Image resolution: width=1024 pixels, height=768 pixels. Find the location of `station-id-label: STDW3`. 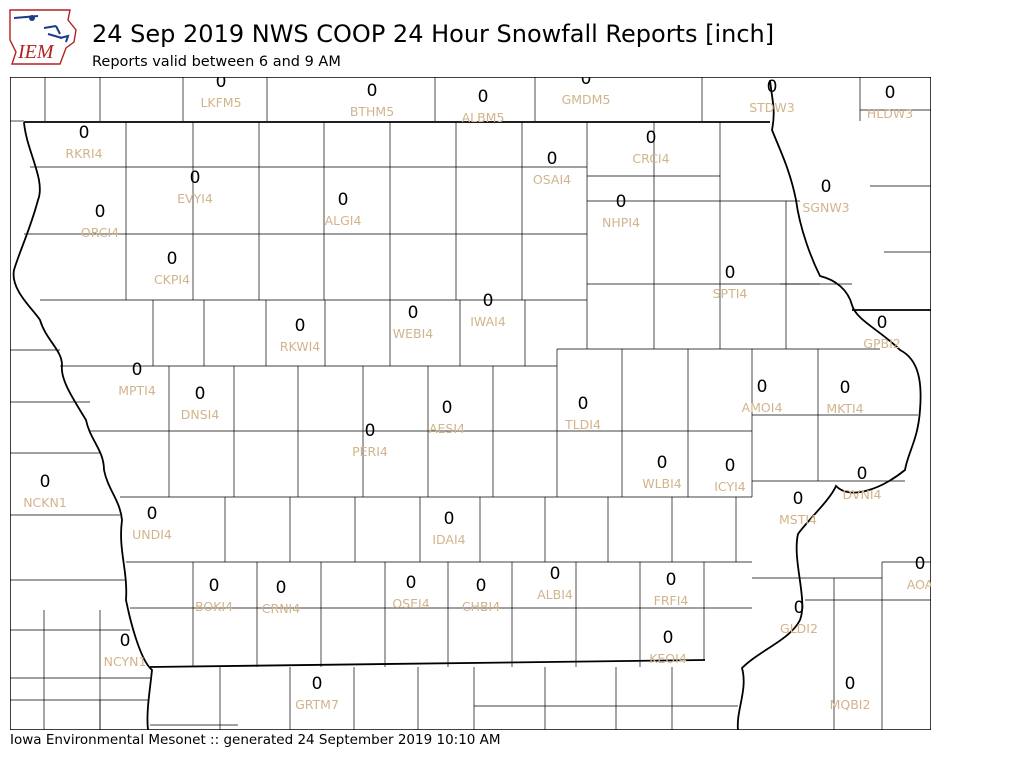

station-id-label: STDW3 is located at coordinates (772, 107).